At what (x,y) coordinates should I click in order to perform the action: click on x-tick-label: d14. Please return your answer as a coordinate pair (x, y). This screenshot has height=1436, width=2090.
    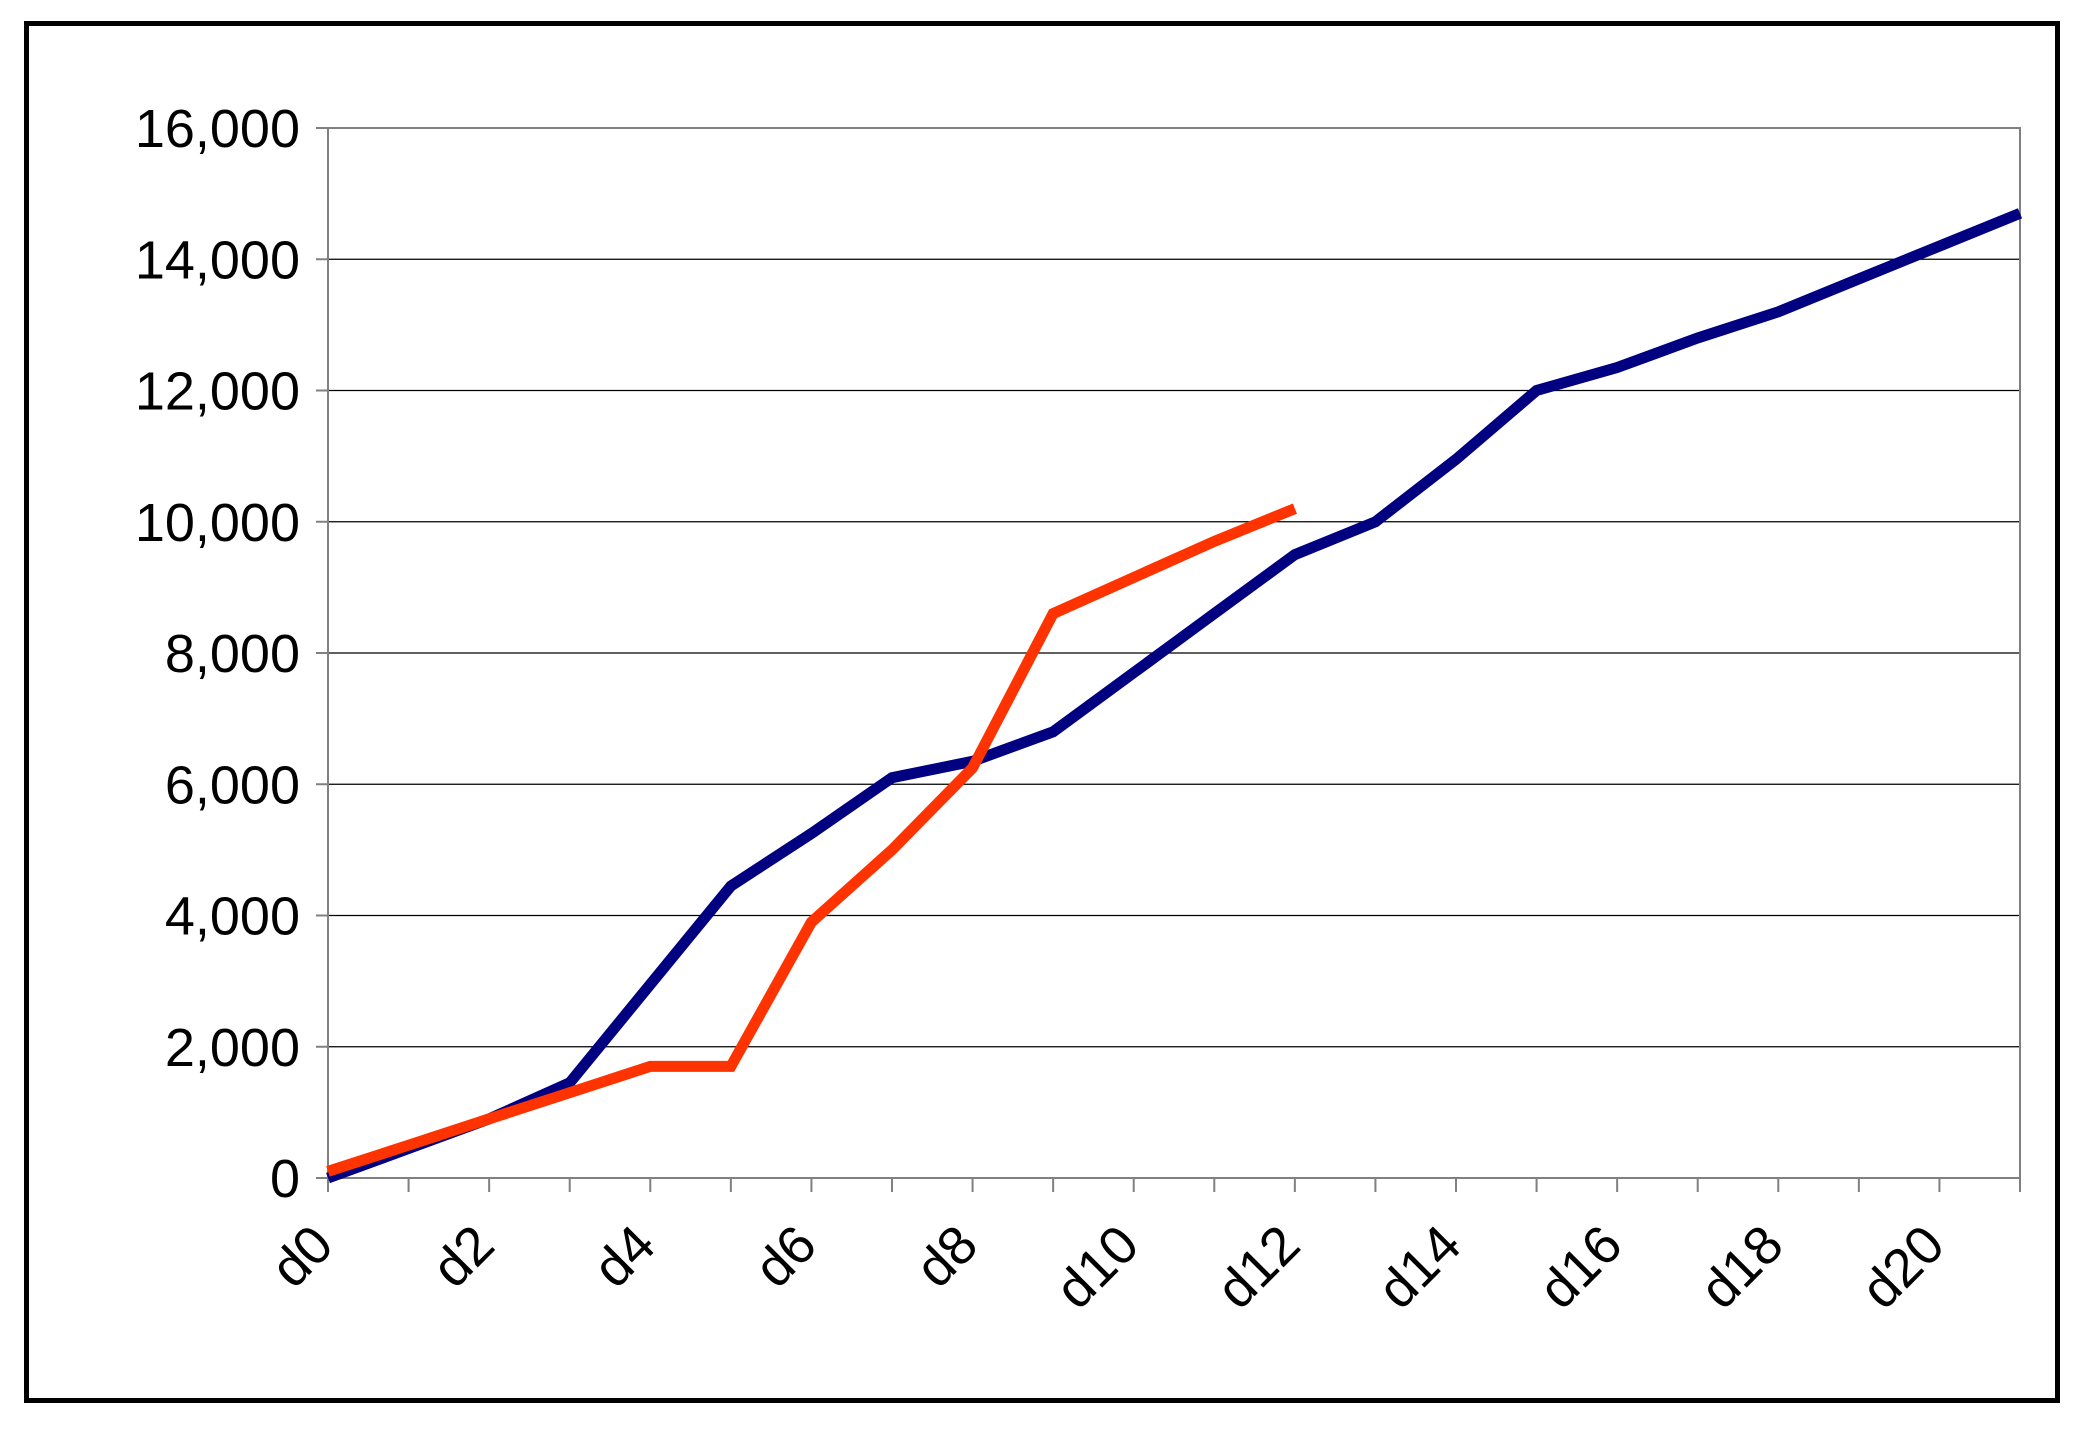
    Looking at the image, I should click on (1419, 1267).